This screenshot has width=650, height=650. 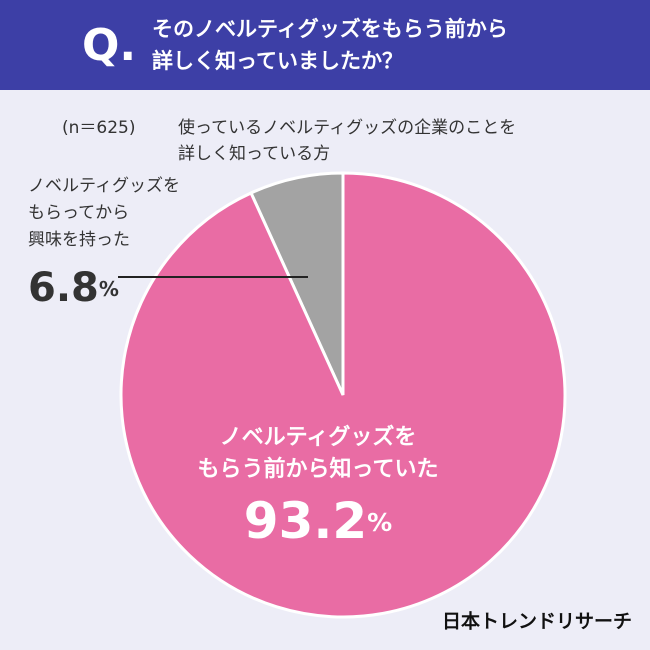 What do you see at coordinates (63, 288) in the screenshot?
I see `value-number: 6.8` at bounding box center [63, 288].